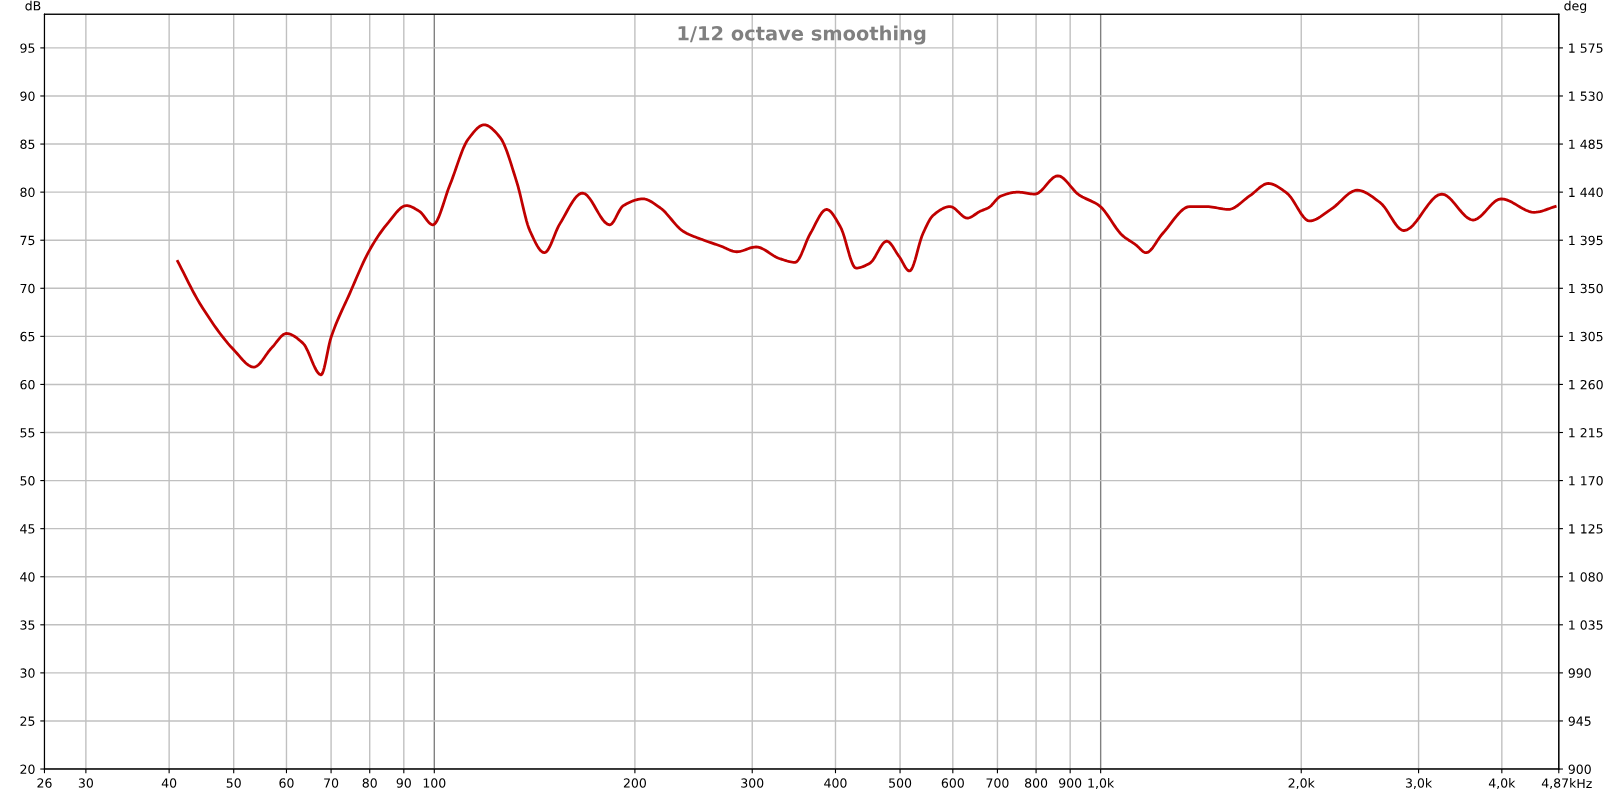  Describe the element at coordinates (1036, 783) in the screenshot. I see `x-tick-label: 800` at that location.